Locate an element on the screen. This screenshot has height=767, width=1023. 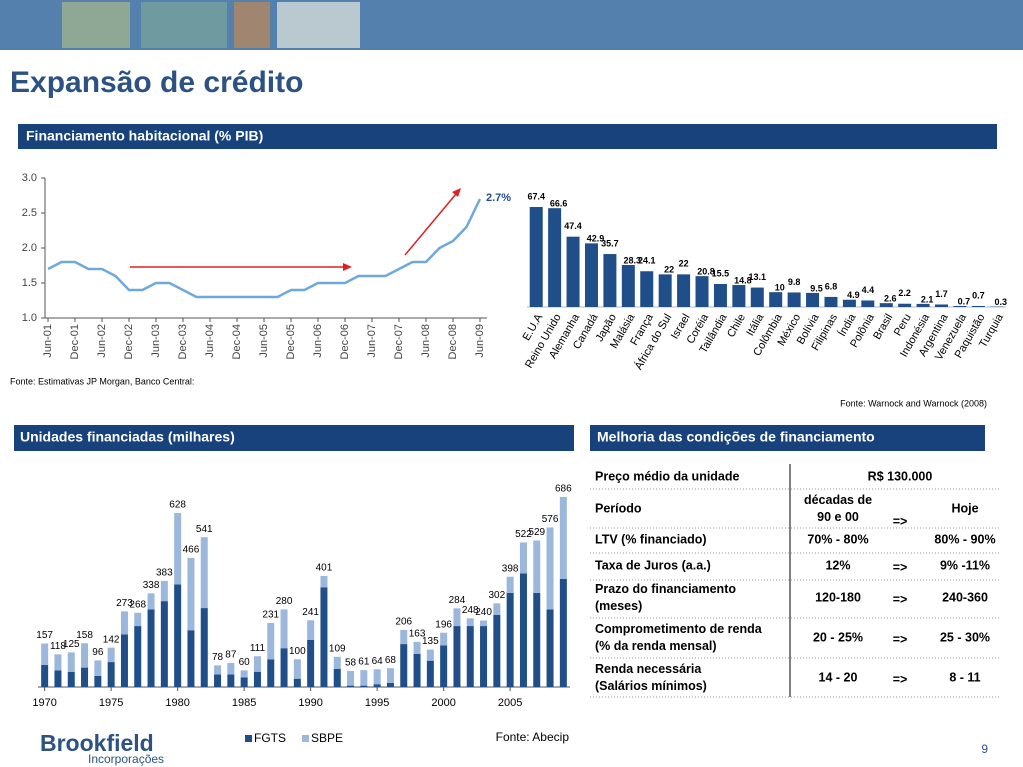
total-label: 522 is located at coordinates (523, 534).